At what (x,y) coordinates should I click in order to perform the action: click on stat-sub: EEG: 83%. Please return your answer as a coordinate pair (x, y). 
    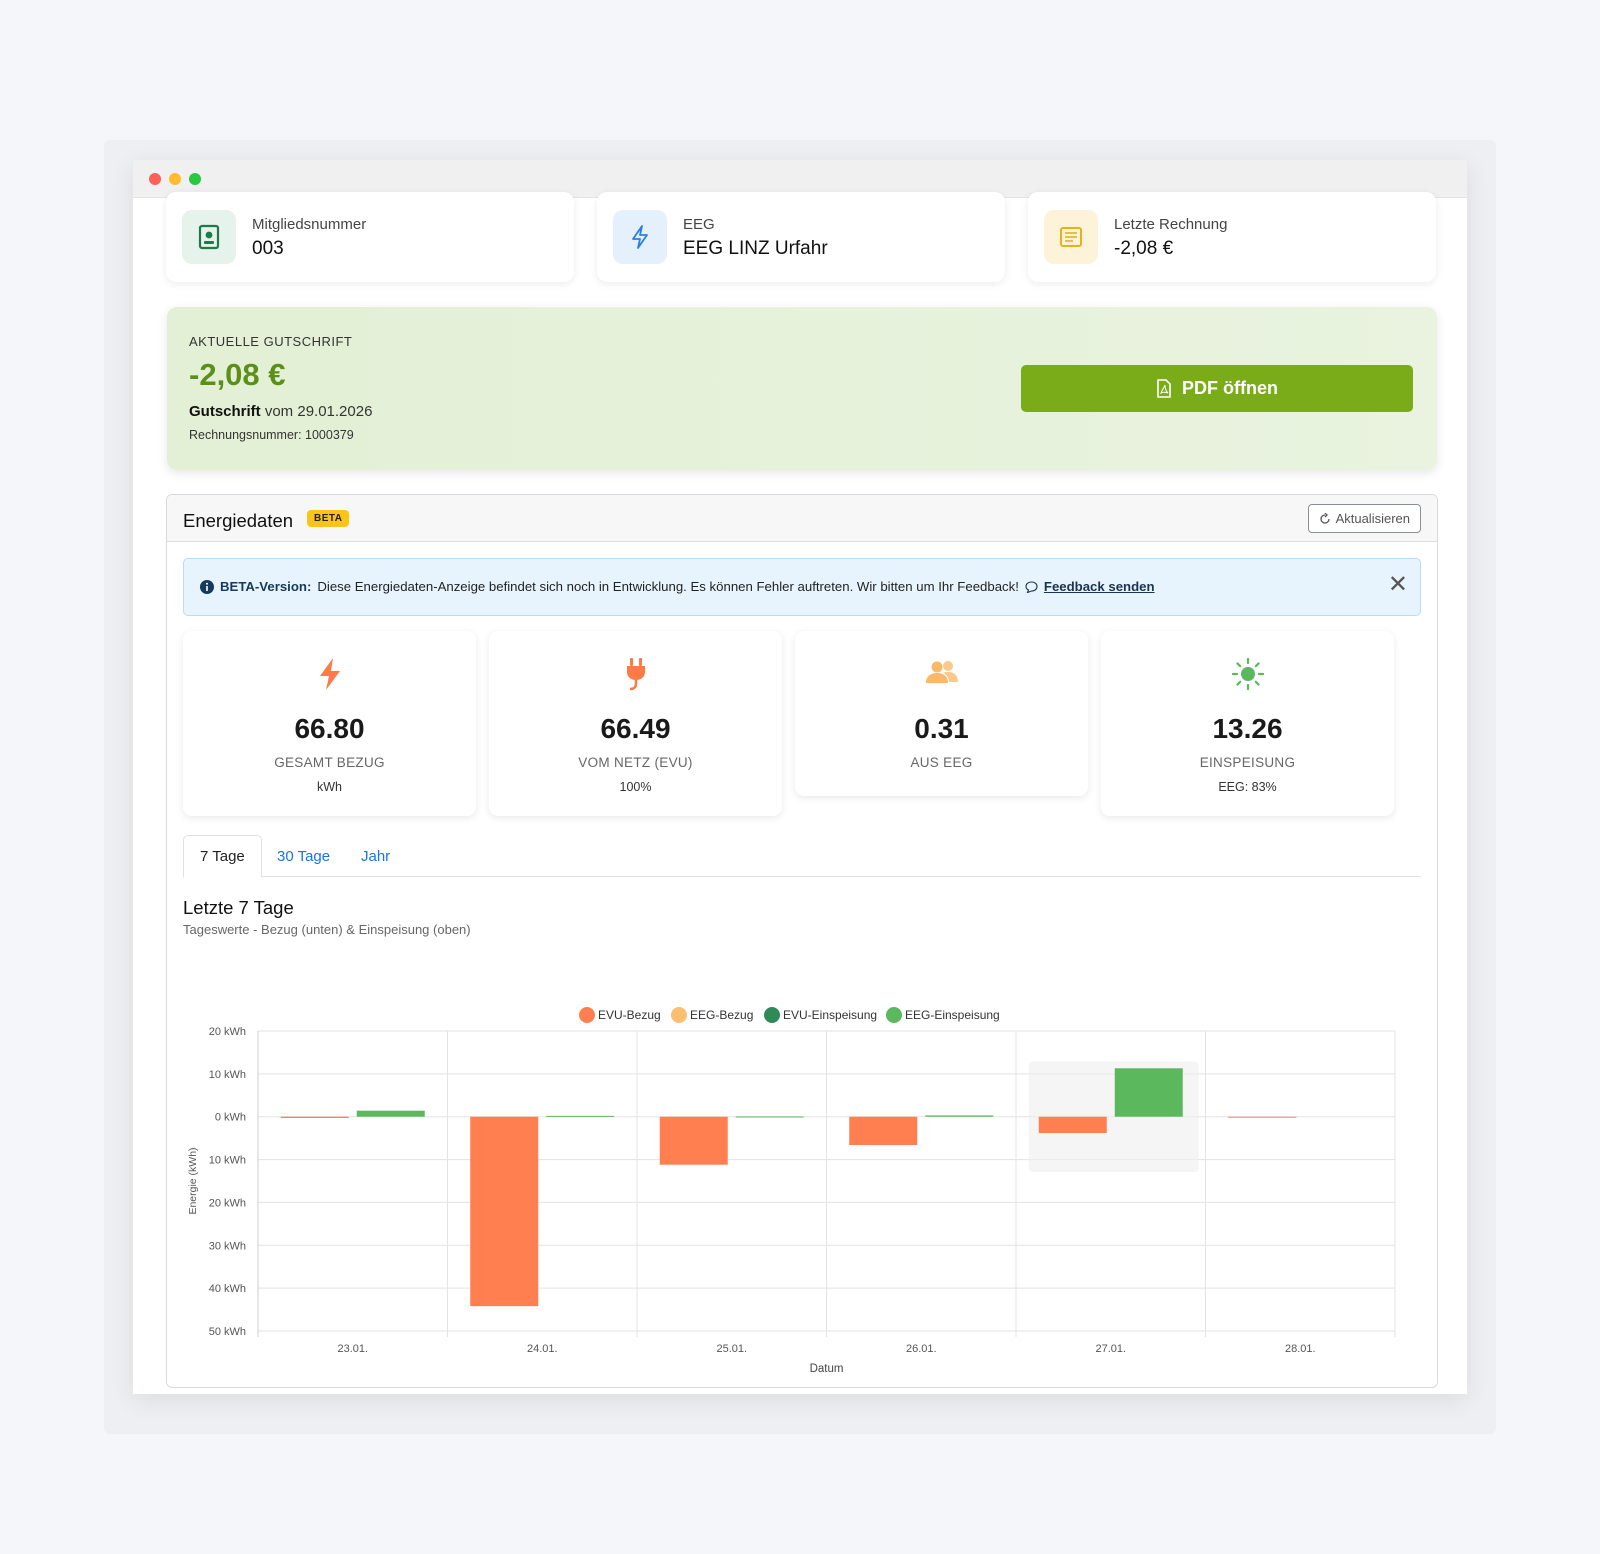
    Looking at the image, I should click on (1247, 787).